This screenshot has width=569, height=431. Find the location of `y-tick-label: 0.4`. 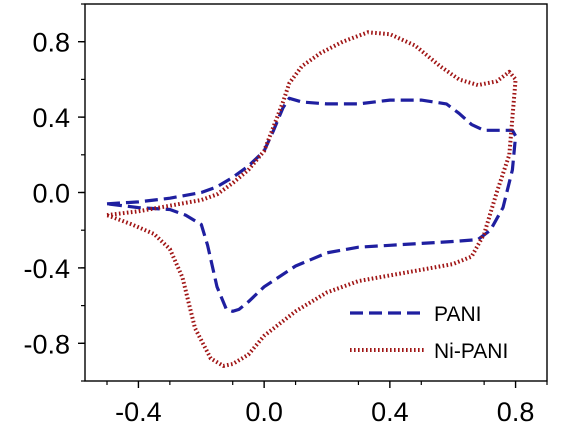

y-tick-label: 0.4 is located at coordinates (51, 118).